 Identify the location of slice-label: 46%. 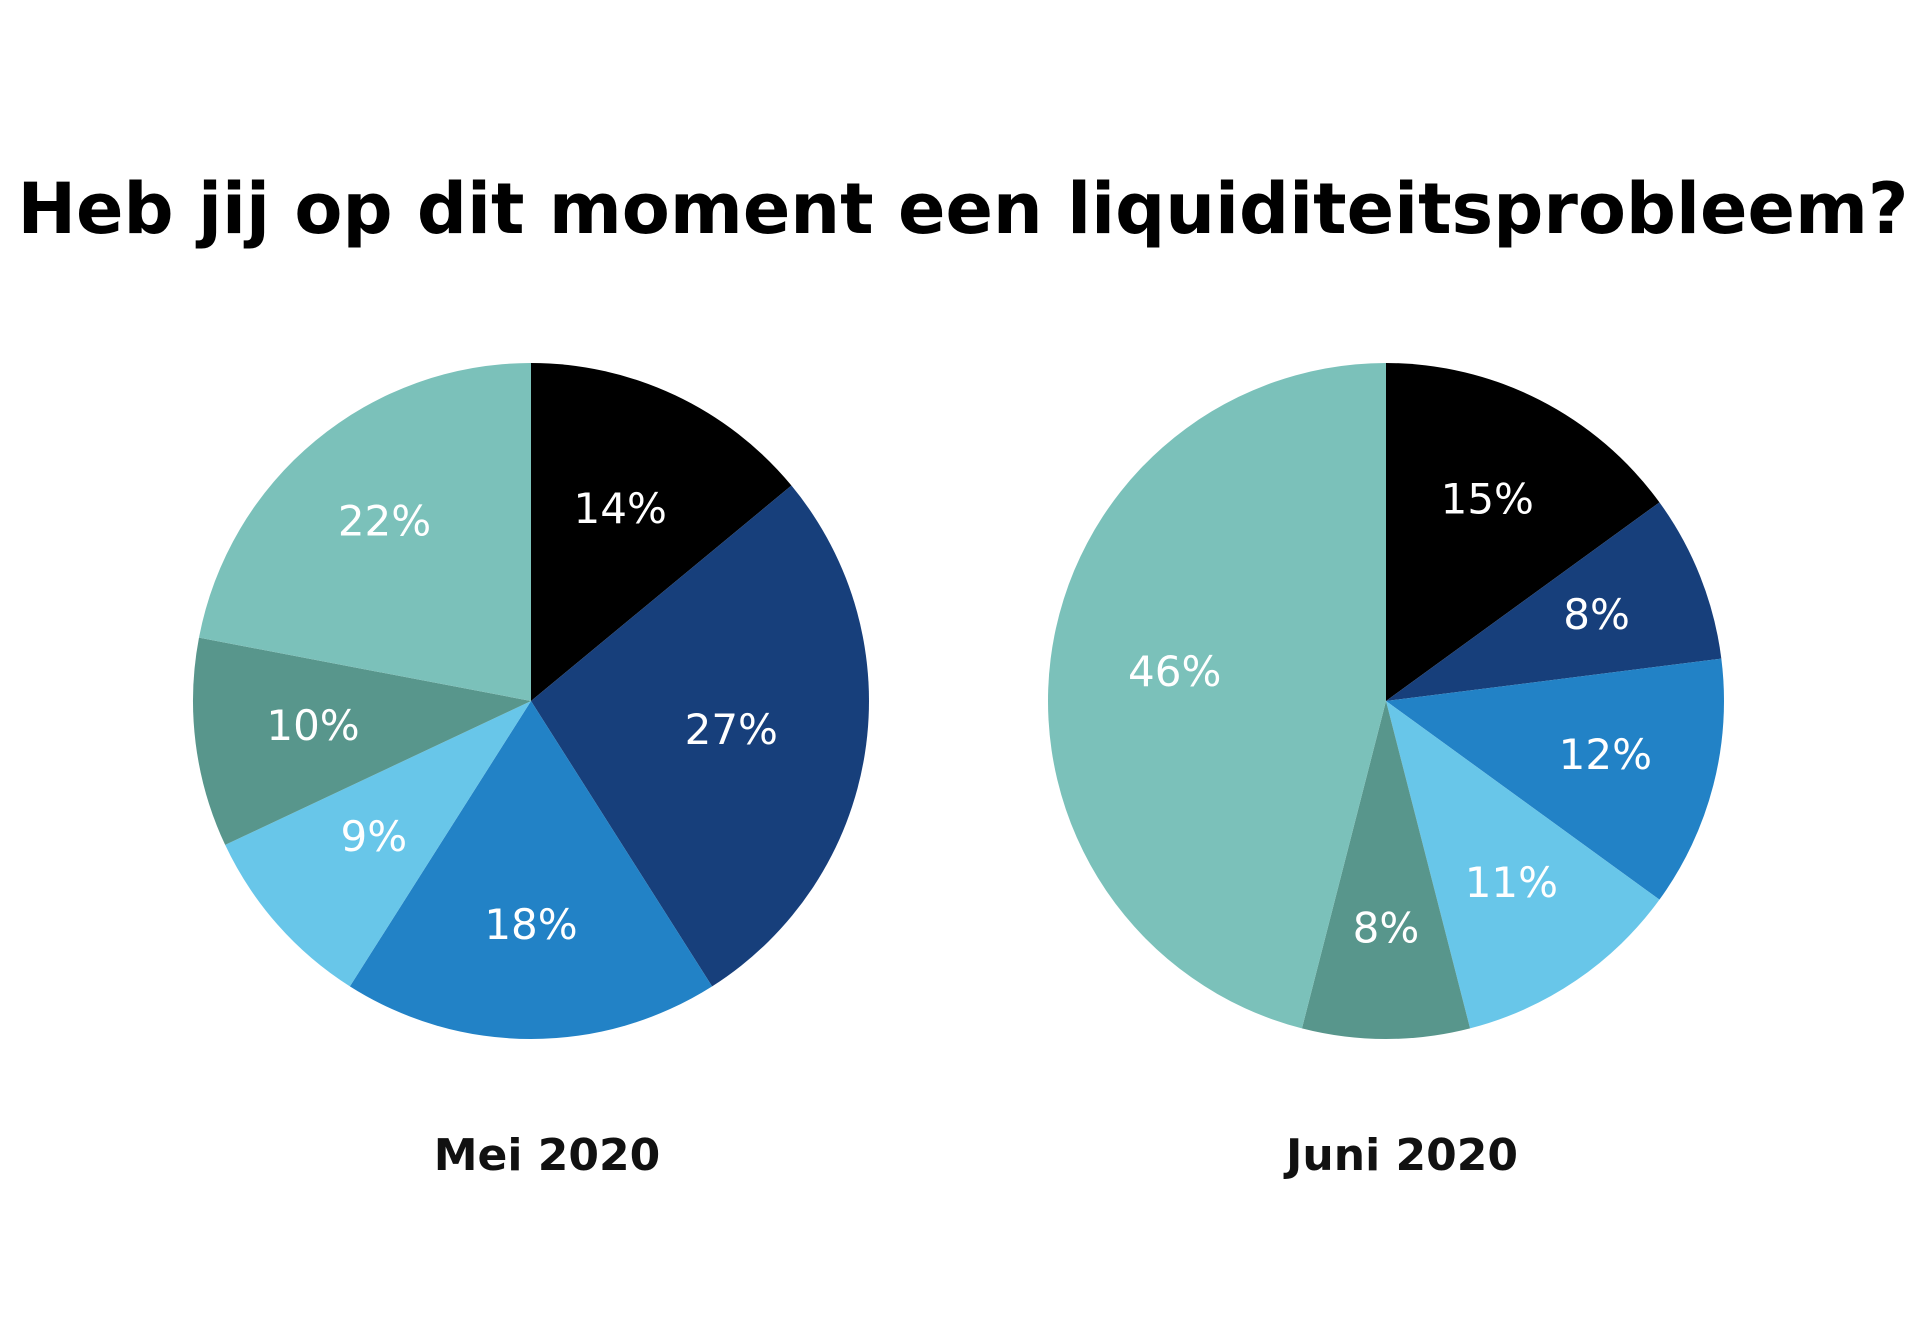
(1174, 671).